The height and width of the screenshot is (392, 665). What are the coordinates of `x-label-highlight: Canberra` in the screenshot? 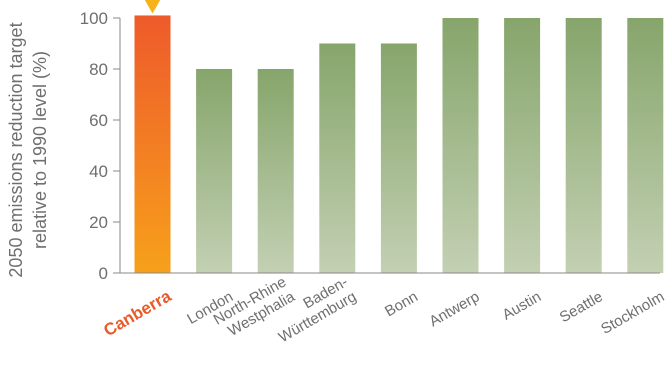 It's located at (137, 313).